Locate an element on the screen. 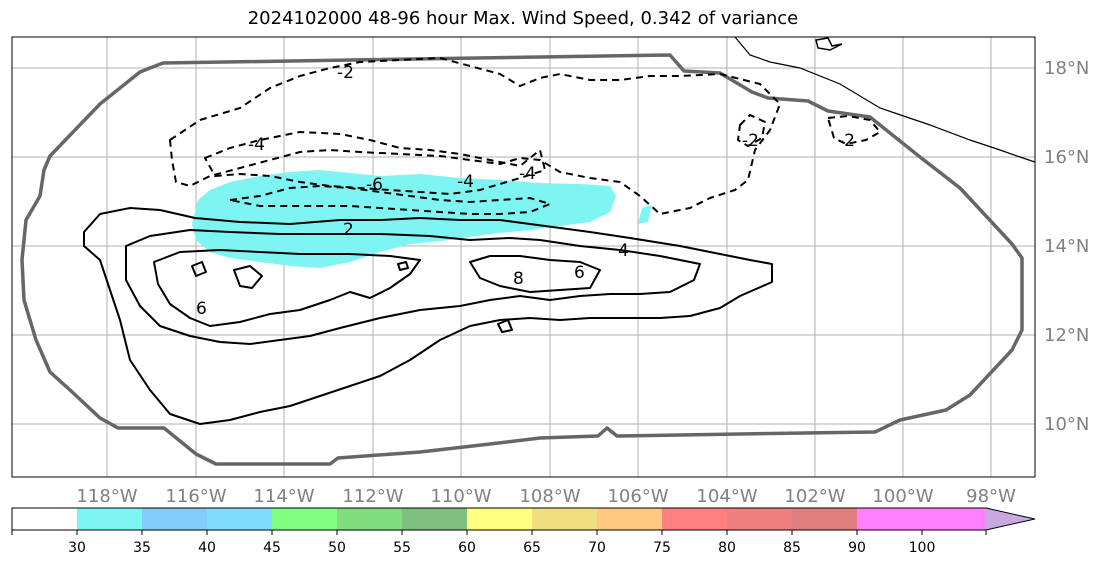 This screenshot has width=1105, height=570. lon-label: 116°W is located at coordinates (195, 496).